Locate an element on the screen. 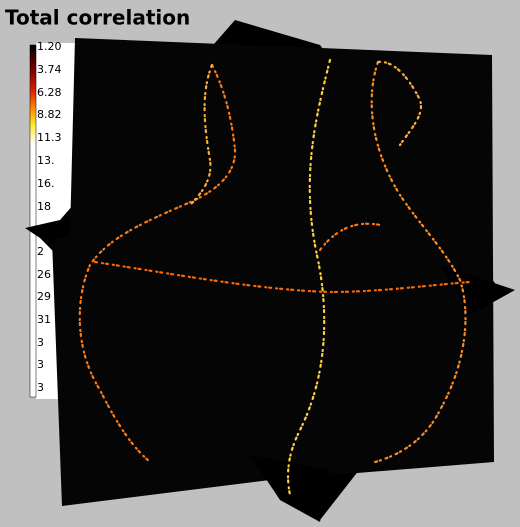 Image resolution: width=520 pixels, height=527 pixels. colorbar-label: 13. is located at coordinates (46, 160).